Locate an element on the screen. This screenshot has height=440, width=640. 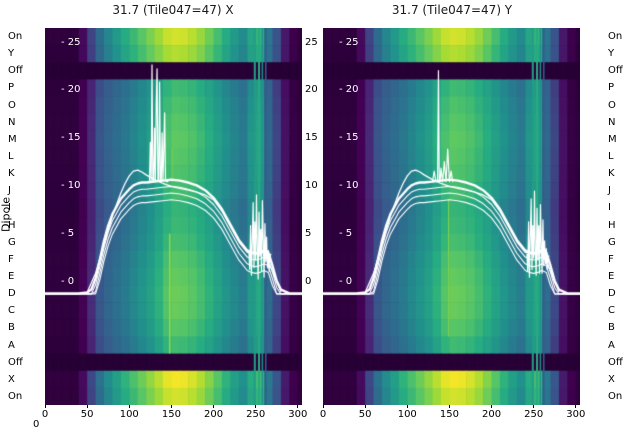
dipole-label-left: B is located at coordinates (11, 328).